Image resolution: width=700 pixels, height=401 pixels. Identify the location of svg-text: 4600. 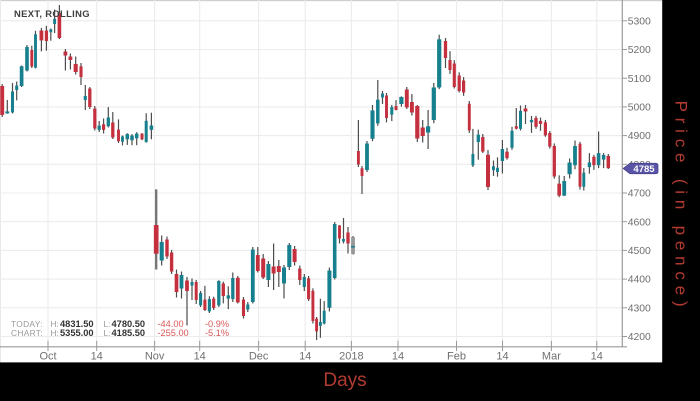
(639, 222).